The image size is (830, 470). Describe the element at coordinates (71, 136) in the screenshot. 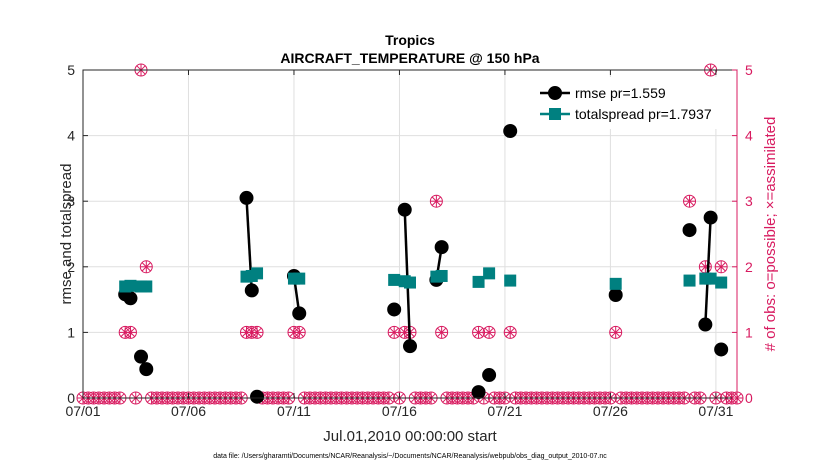

I see `y-tick-label-4: 4` at that location.